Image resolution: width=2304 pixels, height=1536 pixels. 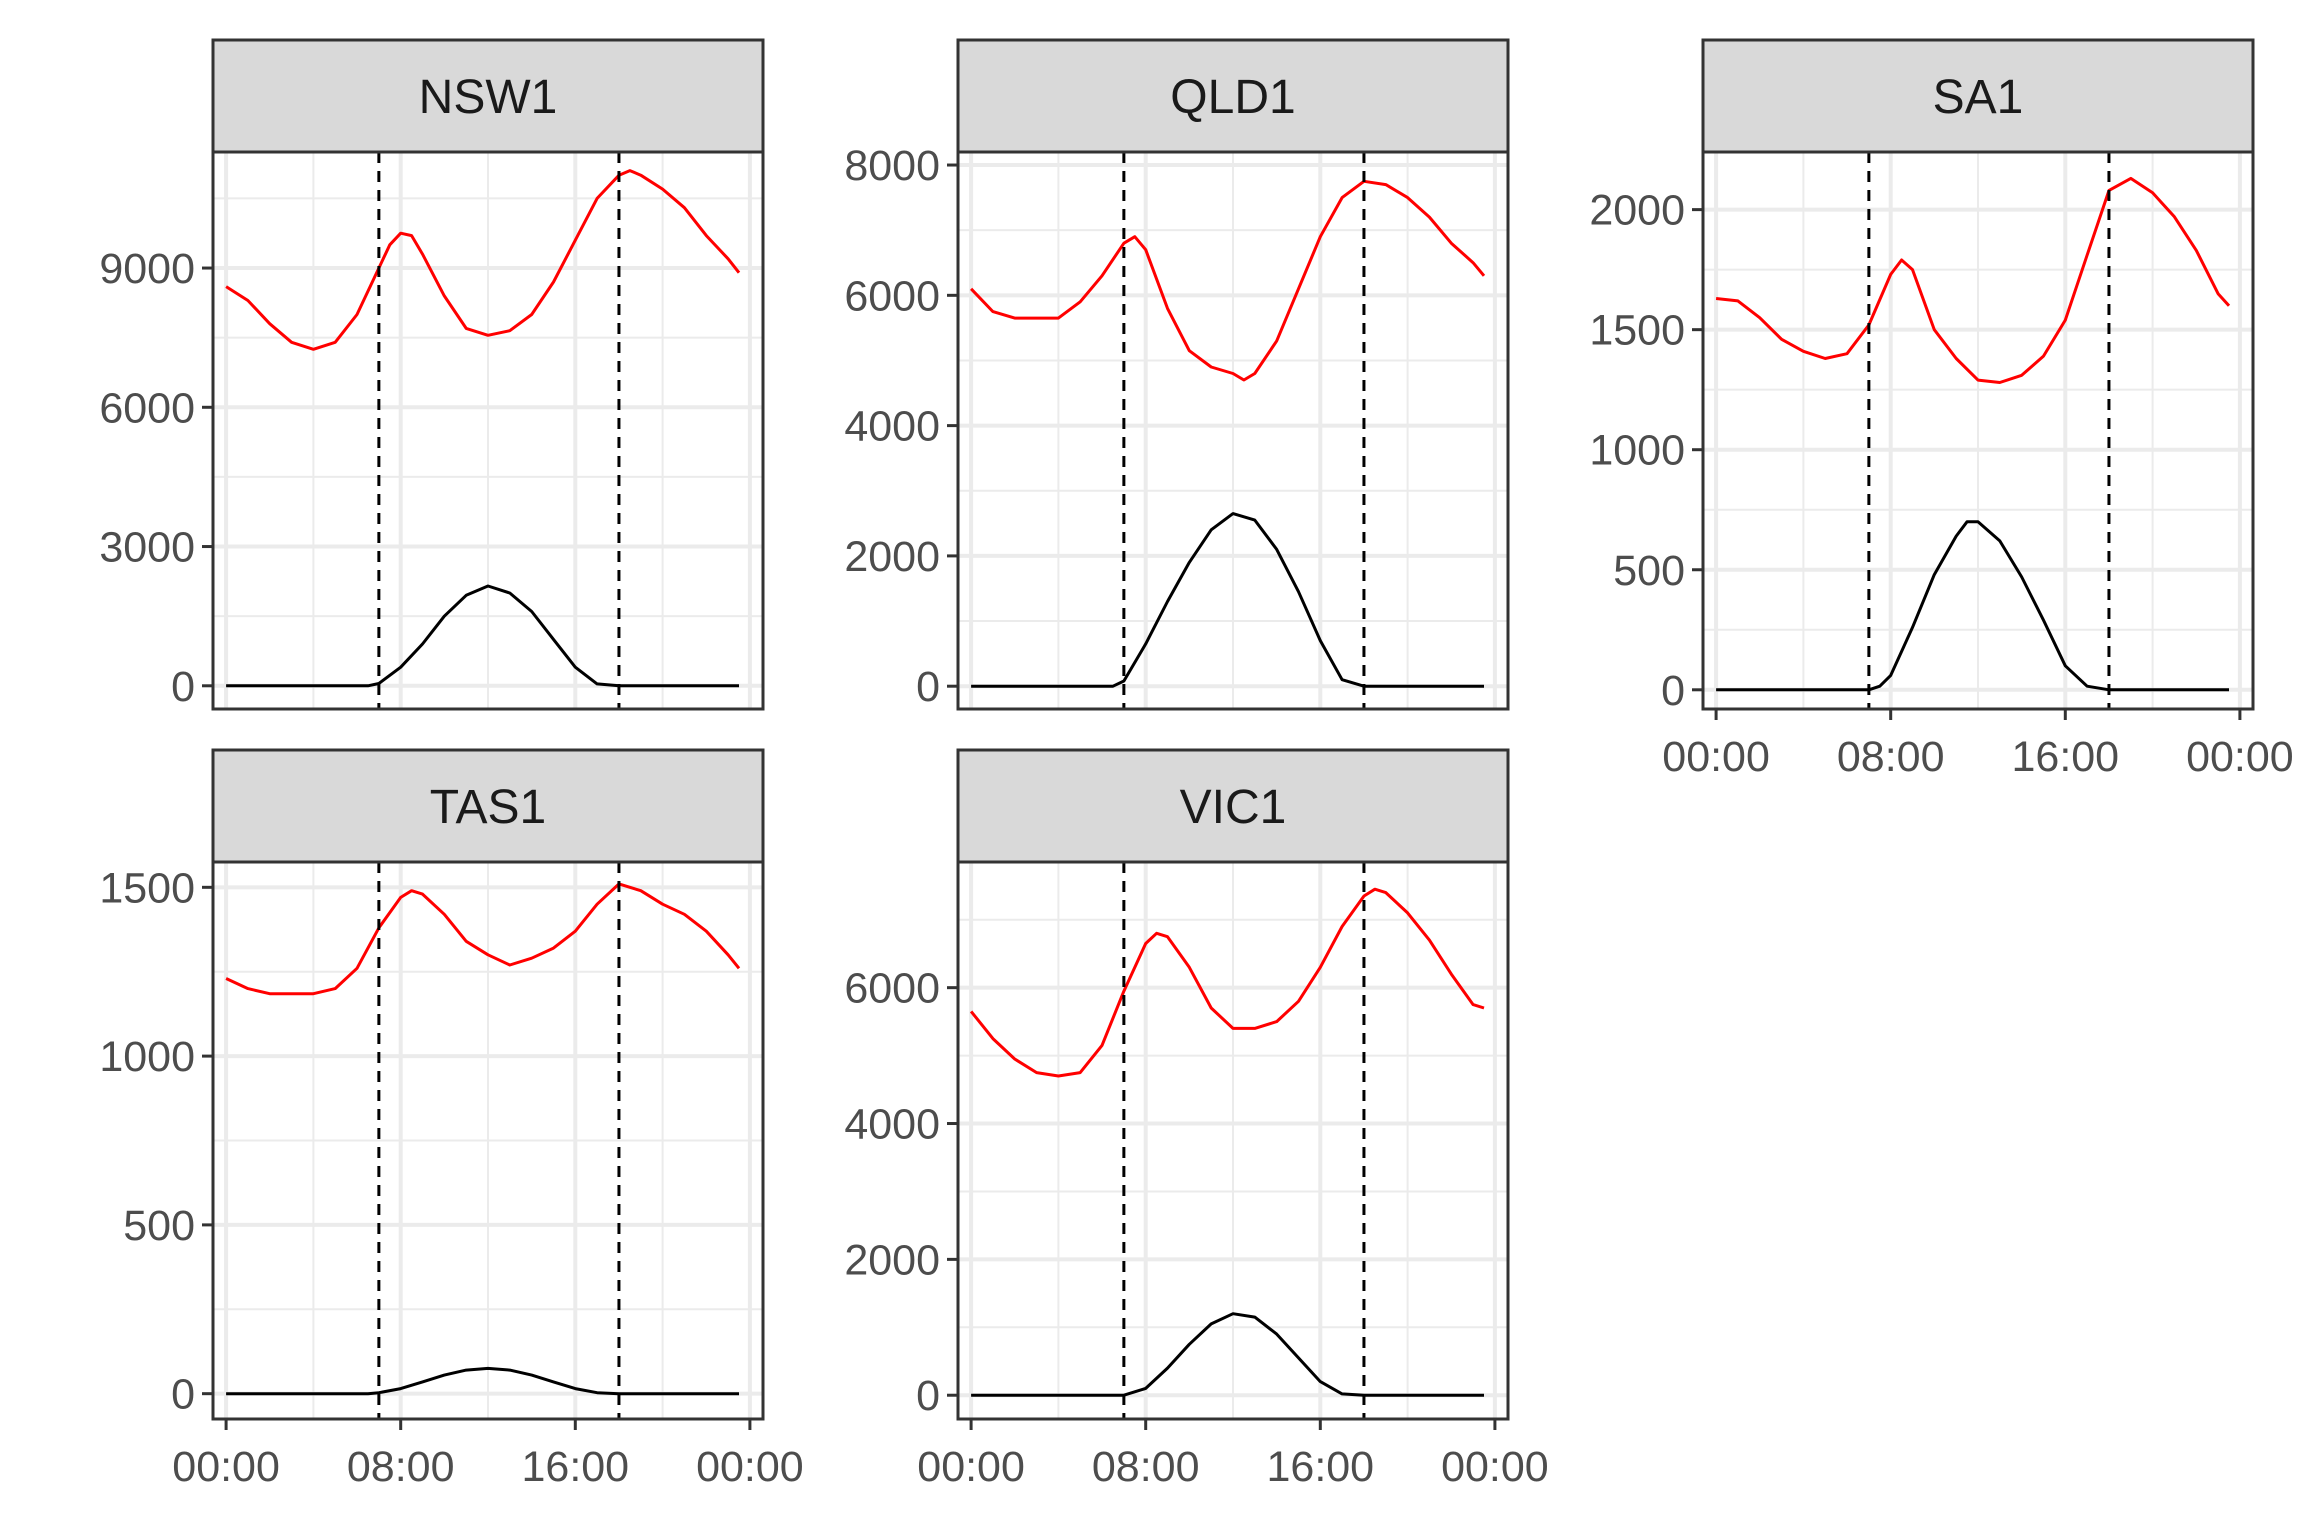 I want to click on strip-label: VIC1, so click(x=1233, y=807).